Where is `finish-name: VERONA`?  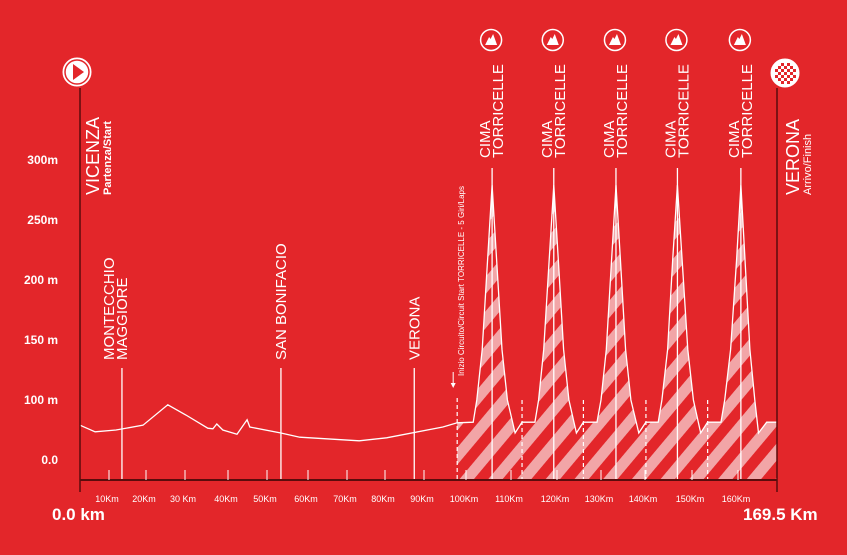 finish-name: VERONA is located at coordinates (793, 157).